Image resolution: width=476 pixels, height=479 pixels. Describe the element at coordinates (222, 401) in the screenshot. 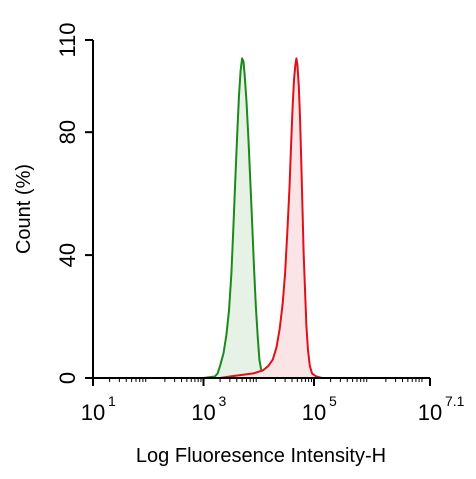

I see `x-tick-exponent: 3` at that location.